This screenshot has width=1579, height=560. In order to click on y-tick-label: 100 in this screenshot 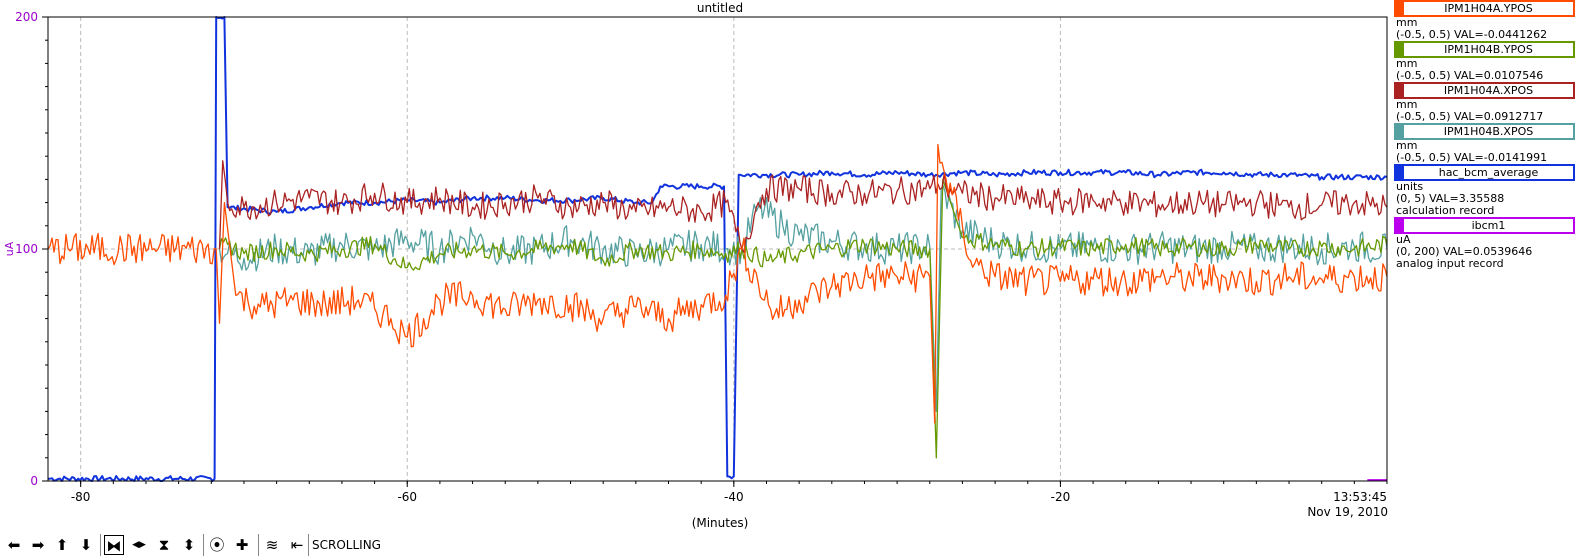, I will do `click(26, 249)`.